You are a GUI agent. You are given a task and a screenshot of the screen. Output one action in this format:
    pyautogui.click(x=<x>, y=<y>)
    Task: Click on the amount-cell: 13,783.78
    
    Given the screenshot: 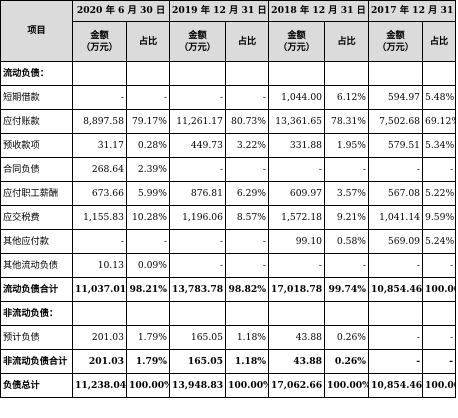 What is the action you would take?
    pyautogui.click(x=197, y=289)
    